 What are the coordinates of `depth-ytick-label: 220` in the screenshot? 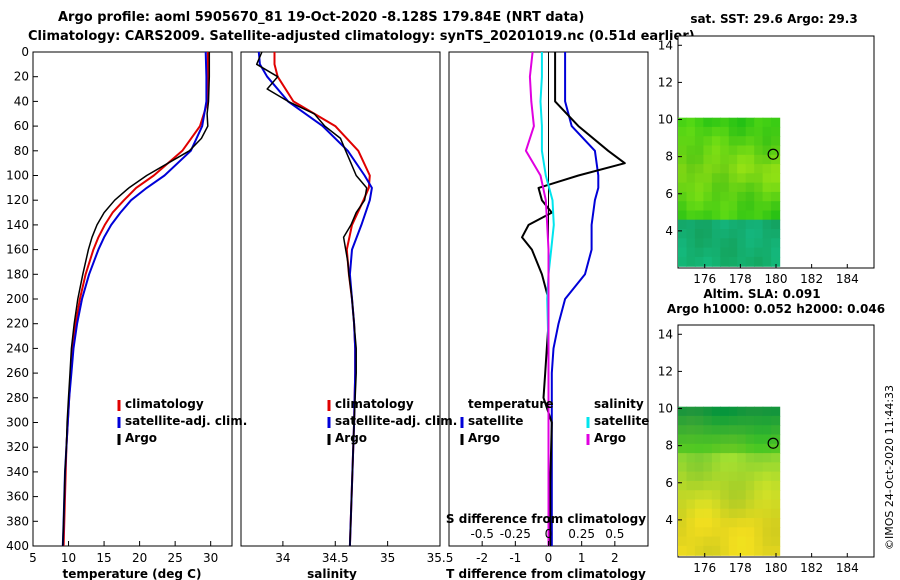 It's located at (17, 324).